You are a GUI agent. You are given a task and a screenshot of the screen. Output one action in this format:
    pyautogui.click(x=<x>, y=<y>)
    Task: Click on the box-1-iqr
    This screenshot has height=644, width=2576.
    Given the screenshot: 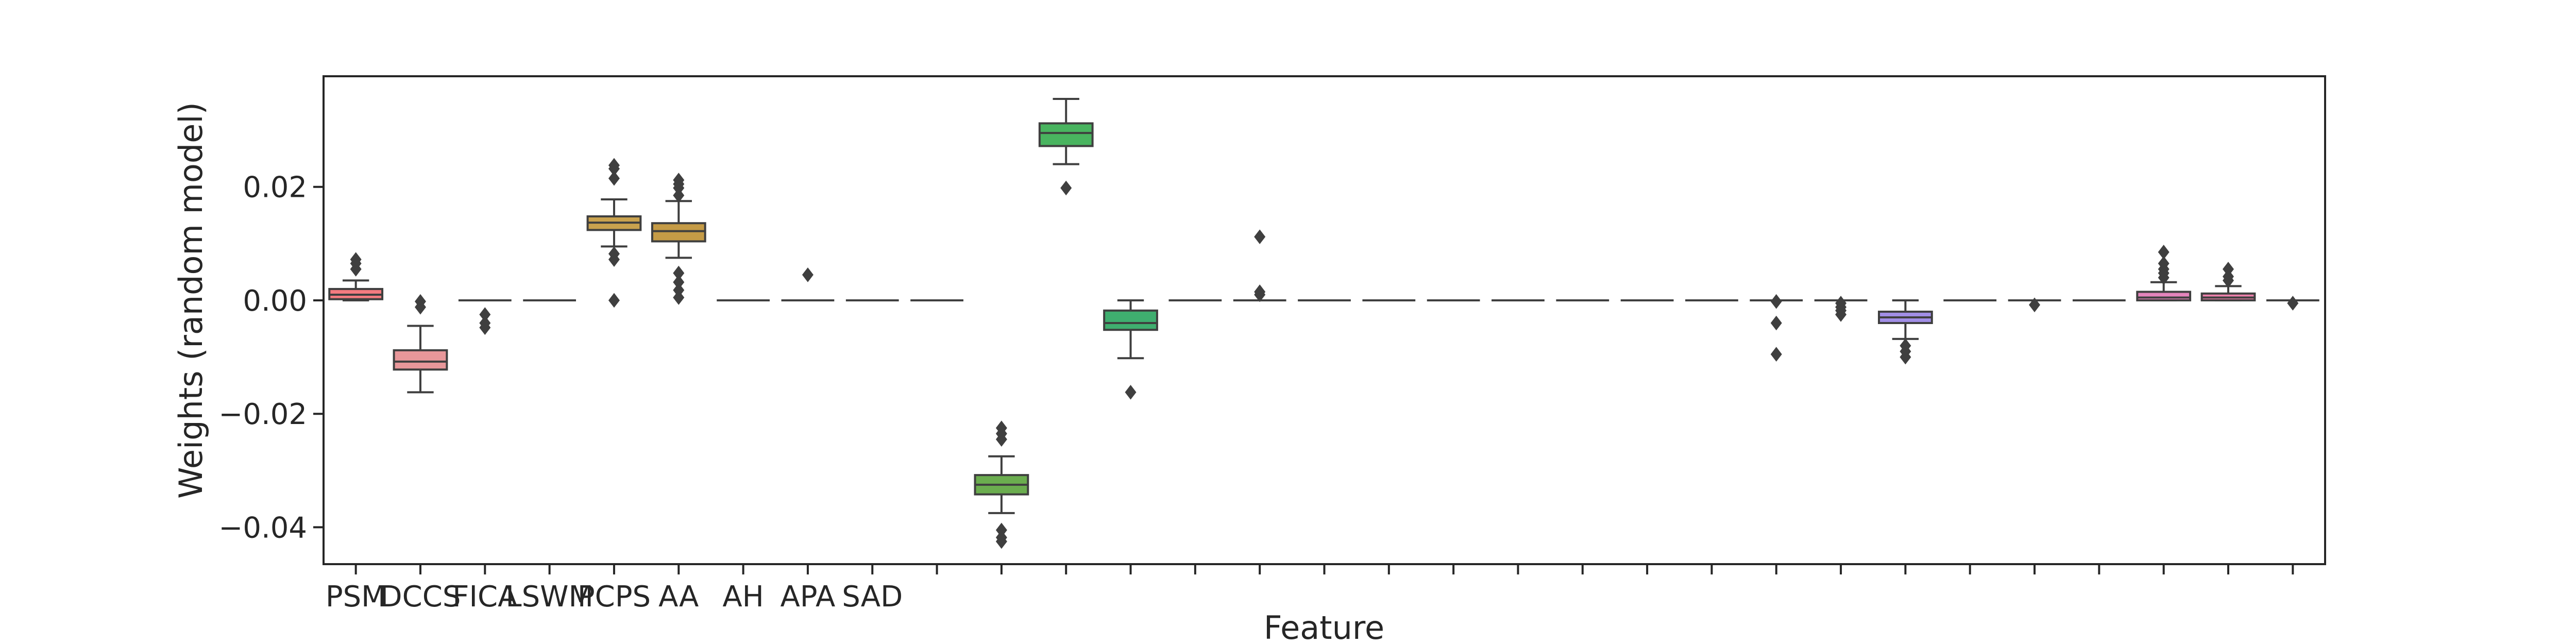 What is the action you would take?
    pyautogui.click(x=420, y=360)
    